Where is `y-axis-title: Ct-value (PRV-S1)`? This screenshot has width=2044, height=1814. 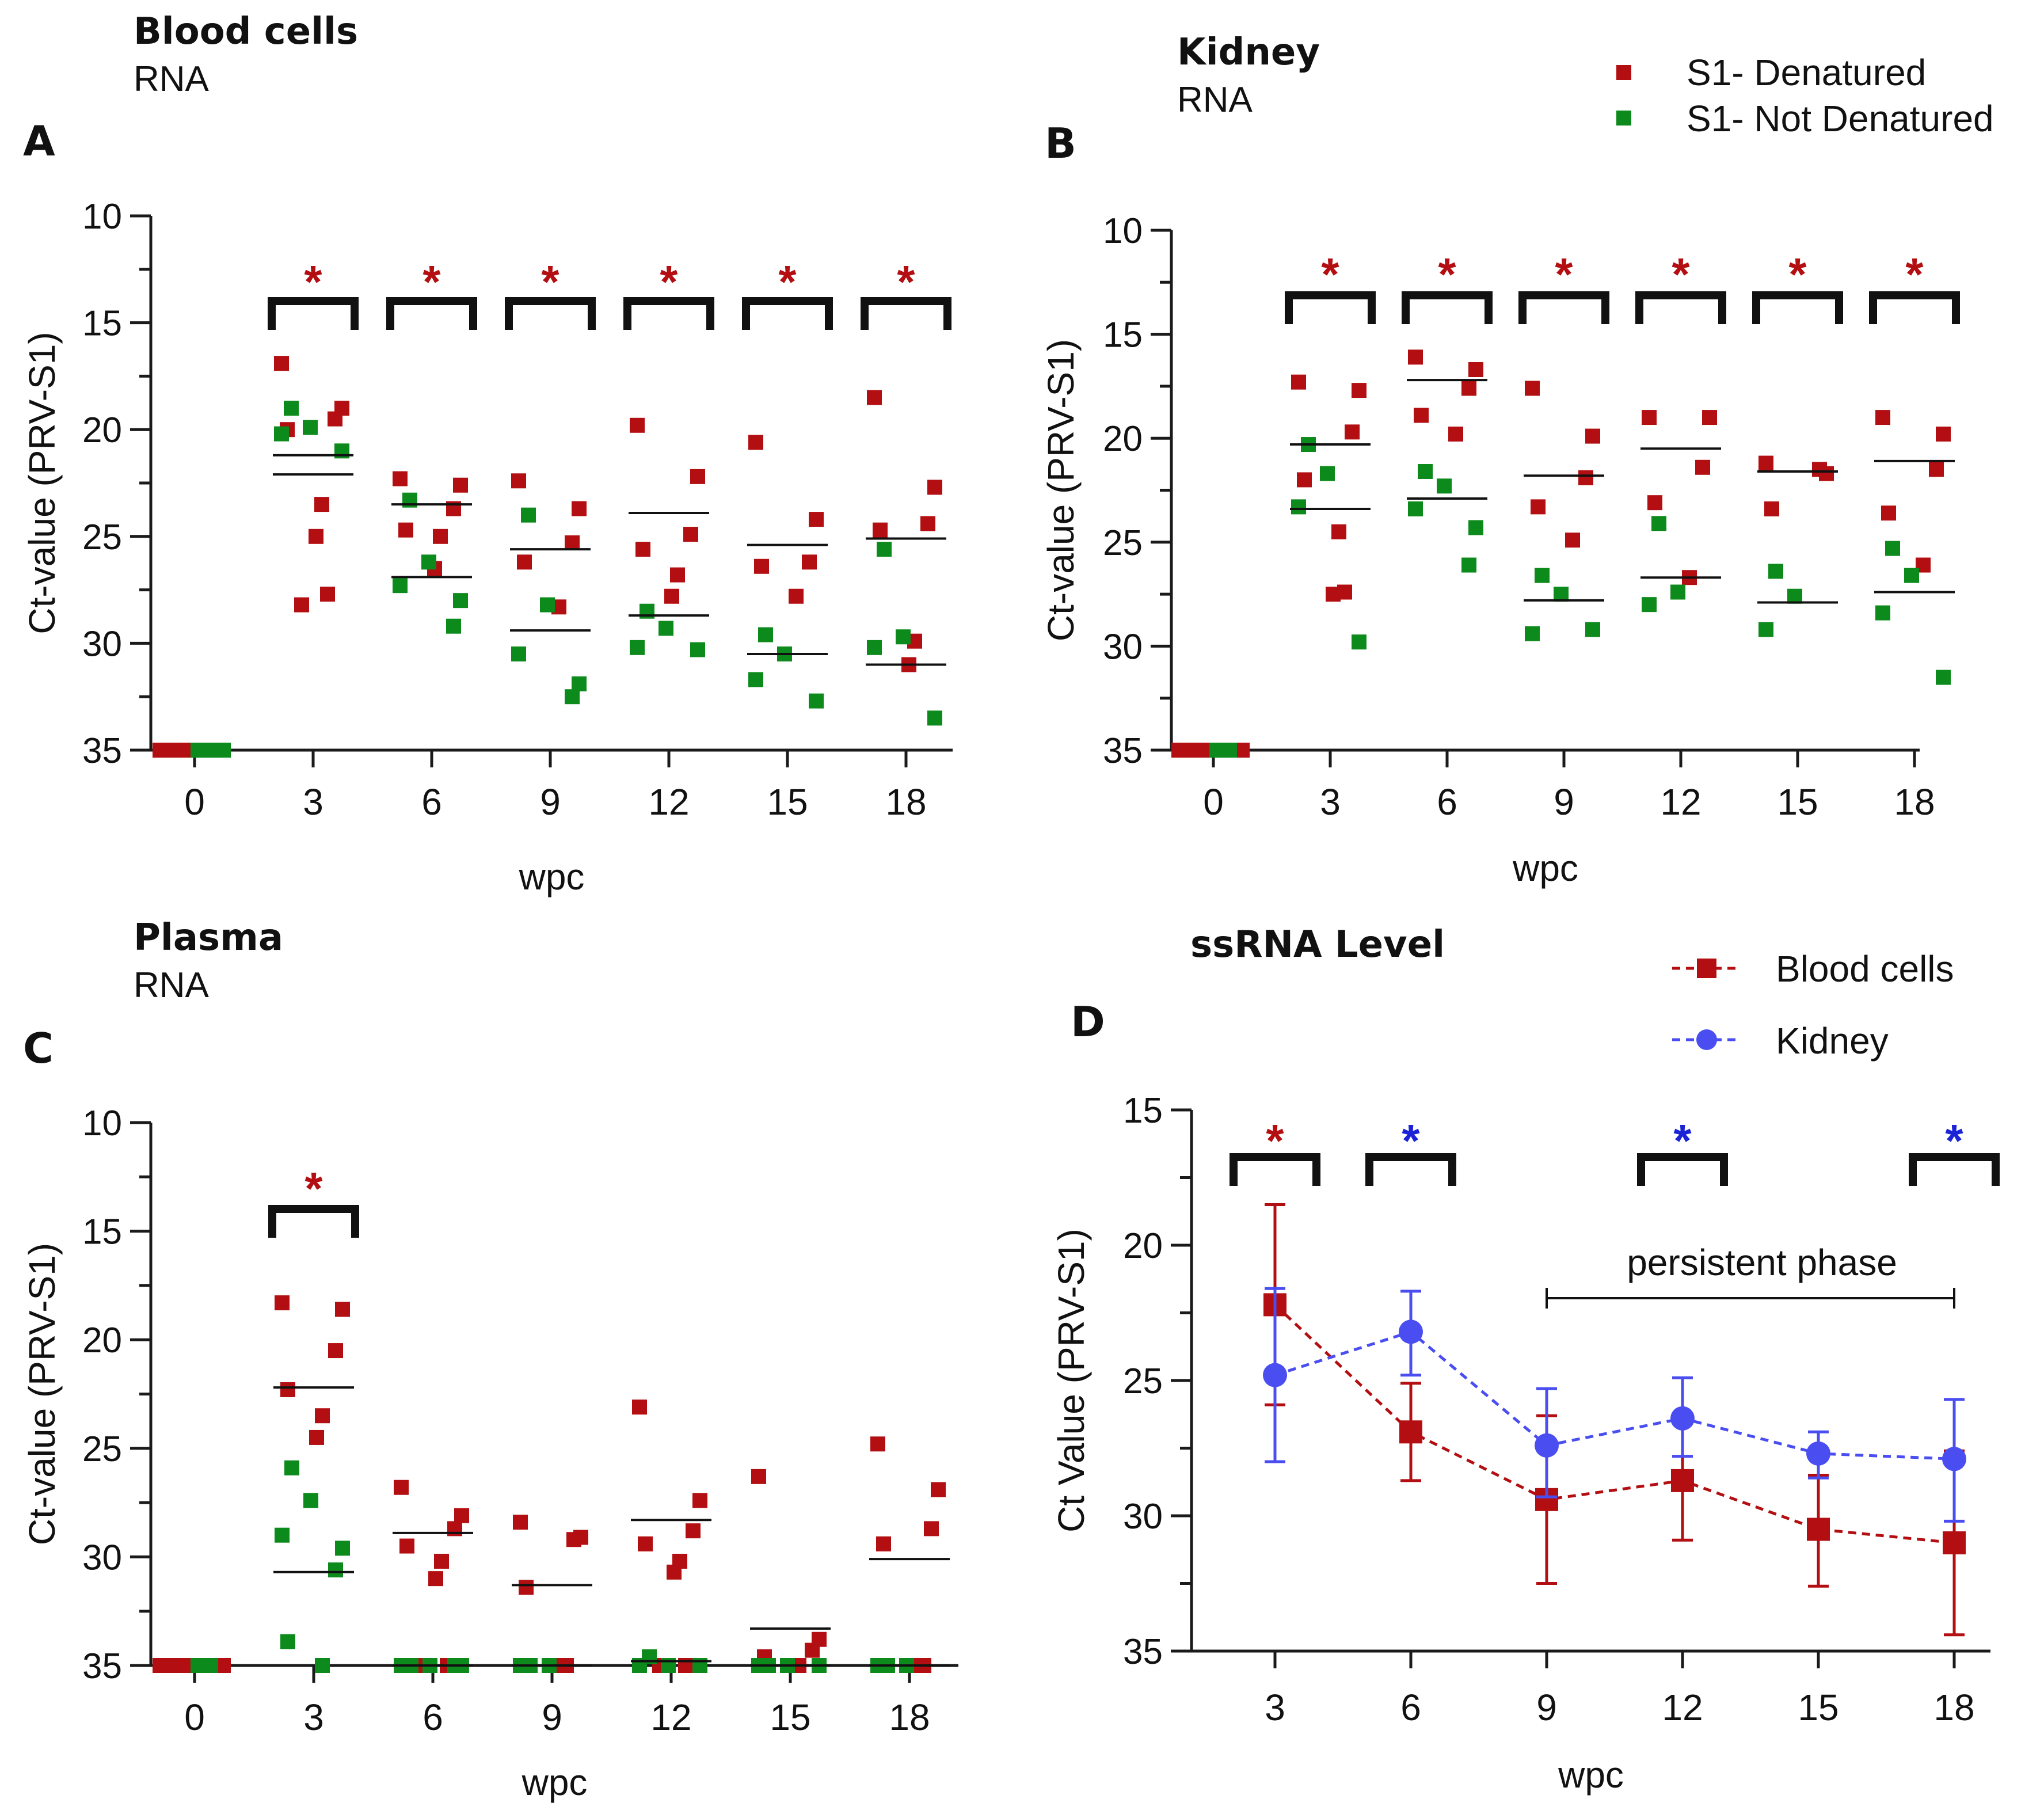
y-axis-title: Ct-value (PRV-S1) is located at coordinates (42, 1394).